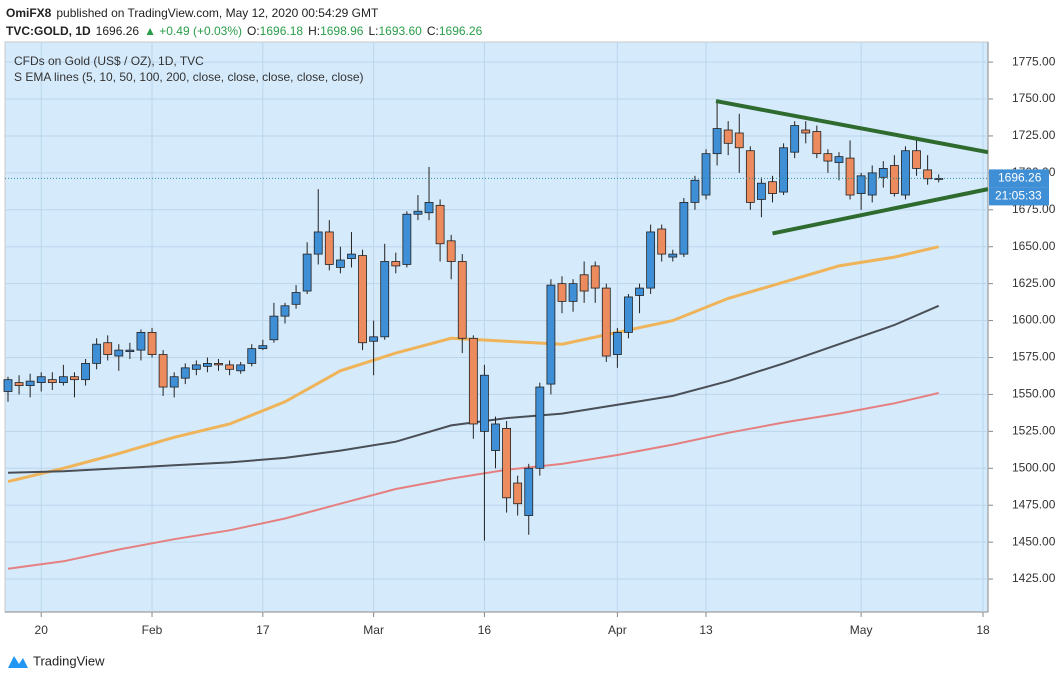 This screenshot has height=681, width=1060. I want to click on y-tick-label: 1550.00, so click(1034, 394).